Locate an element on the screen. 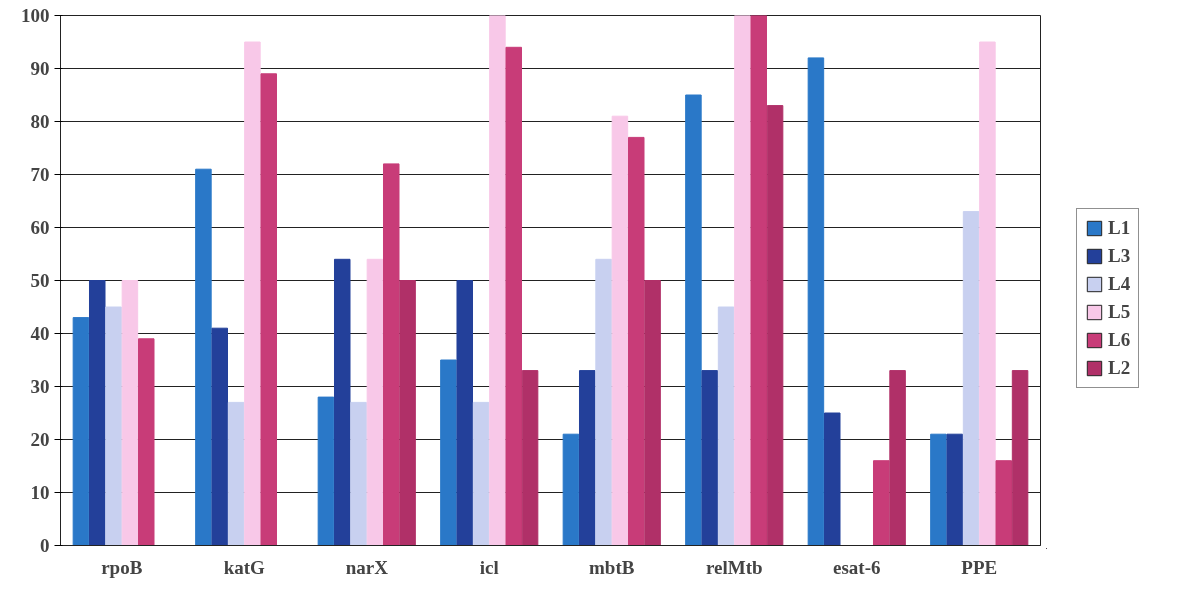 This screenshot has width=1196, height=603. legend-label: L4 is located at coordinates (1119, 284).